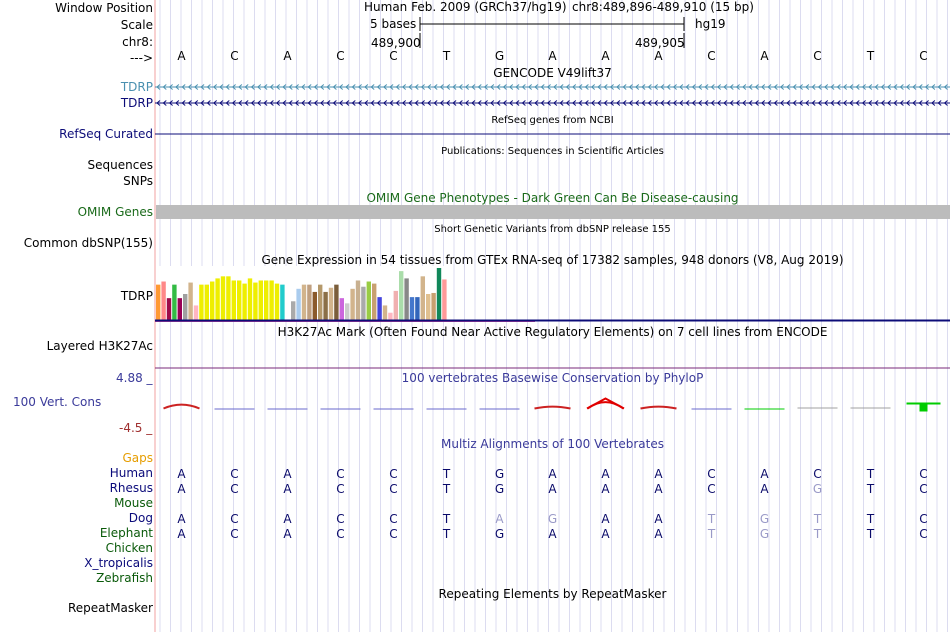 The width and height of the screenshot is (950, 632). What do you see at coordinates (131, 473) in the screenshot?
I see `species-label: Human` at bounding box center [131, 473].